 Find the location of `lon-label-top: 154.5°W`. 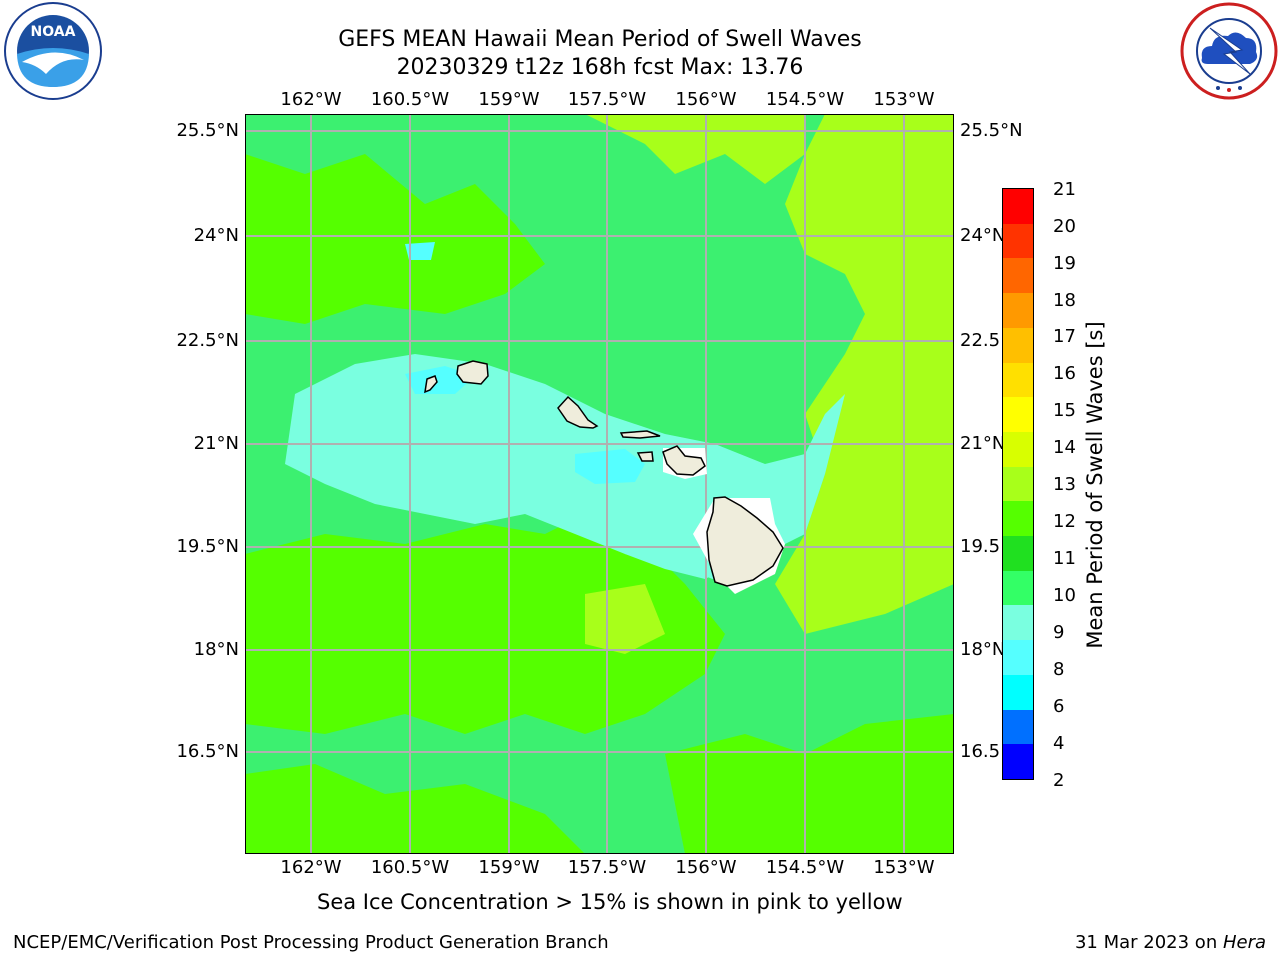

lon-label-top: 154.5°W is located at coordinates (805, 99).